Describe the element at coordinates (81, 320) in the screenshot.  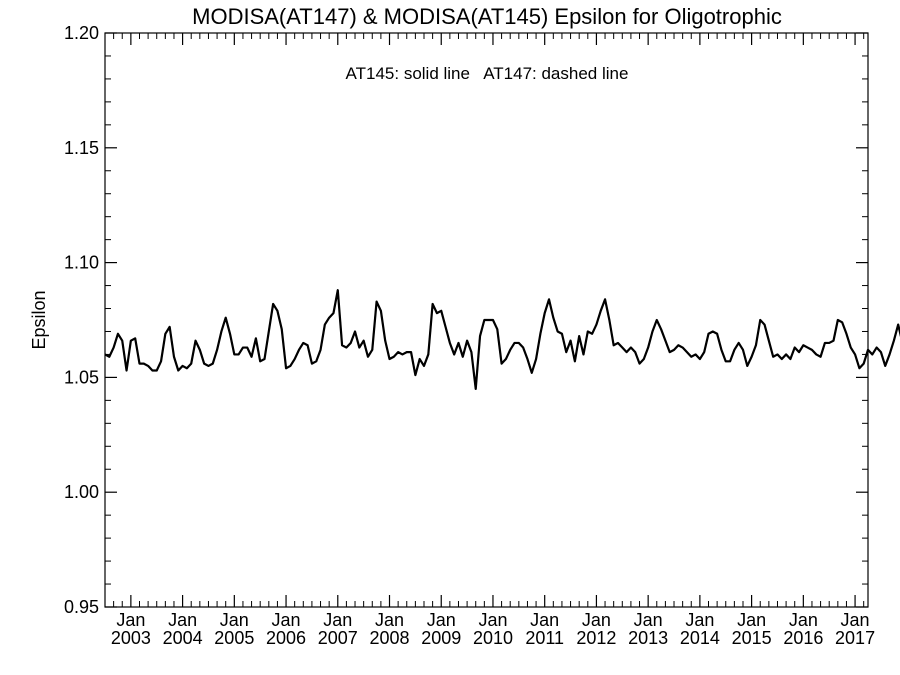
I see `y-tick-labels: 0.95 1.00 1.05 1.10 1.15 1.20` at that location.